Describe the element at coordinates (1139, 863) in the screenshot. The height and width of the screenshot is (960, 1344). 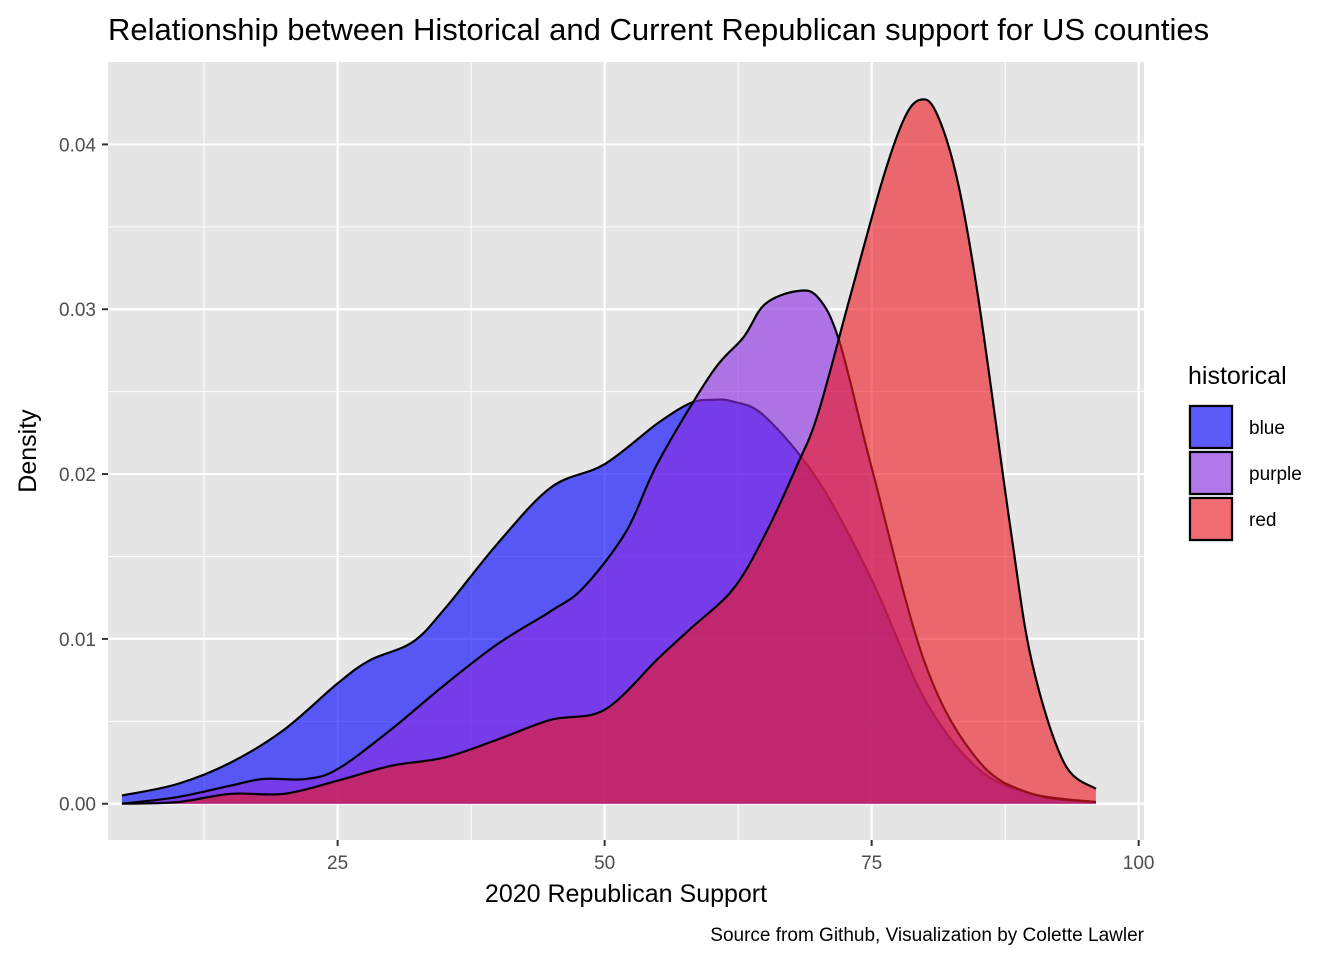
I see `x-tick-label: 100` at that location.